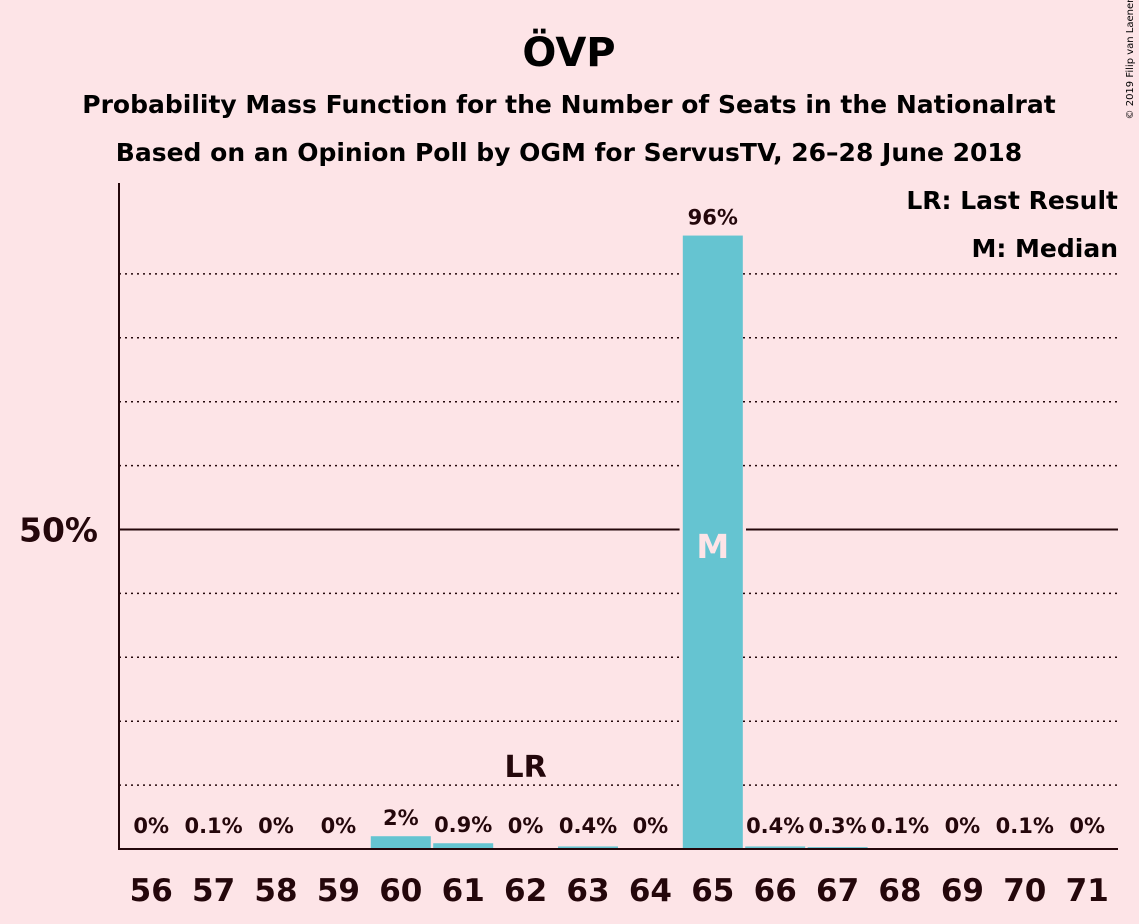 The image size is (1139, 924). Describe the element at coordinates (568, 52) in the screenshot. I see `chart-title: ÖVP` at that location.